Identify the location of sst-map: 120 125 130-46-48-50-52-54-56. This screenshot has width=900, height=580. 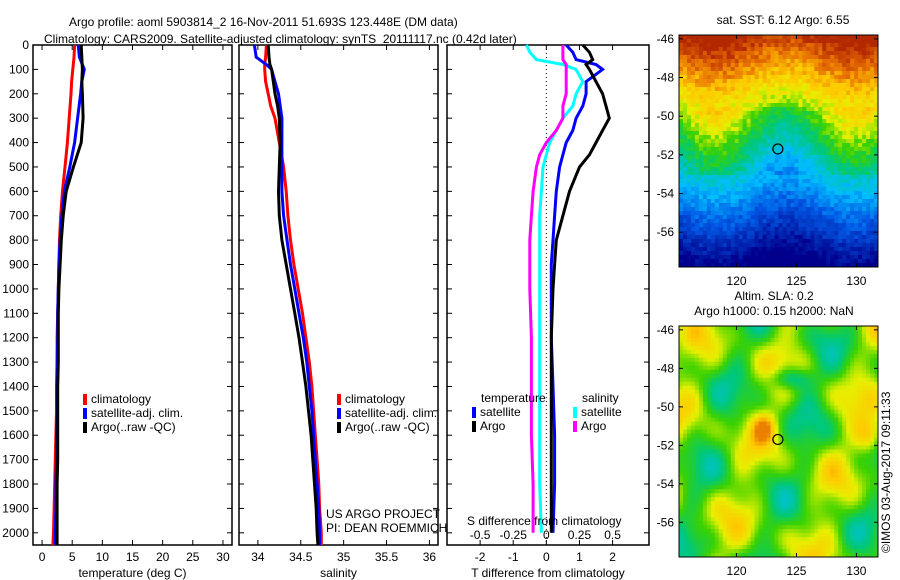
(768, 160).